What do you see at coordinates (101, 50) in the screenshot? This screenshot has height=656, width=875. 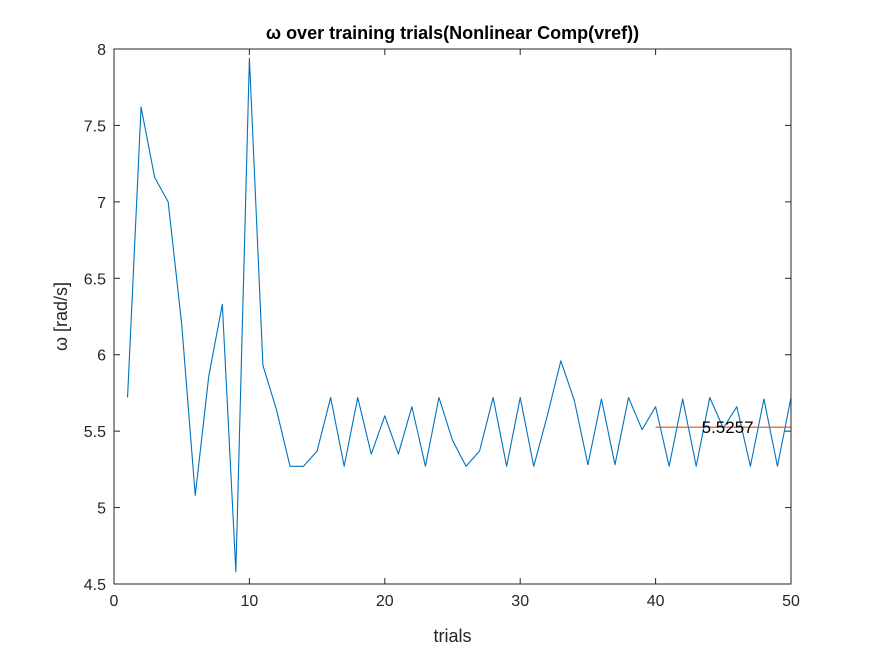 I see `y-tick-label: 8` at bounding box center [101, 50].